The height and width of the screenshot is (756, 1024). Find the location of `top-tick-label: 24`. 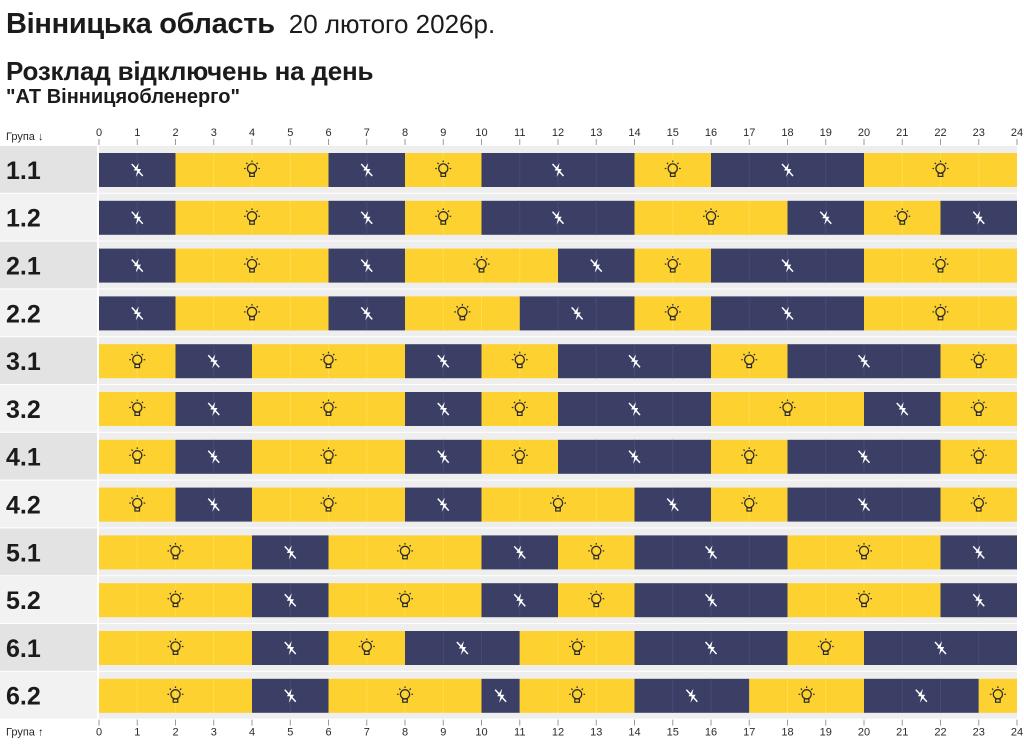

top-tick-label: 24 is located at coordinates (1017, 133).